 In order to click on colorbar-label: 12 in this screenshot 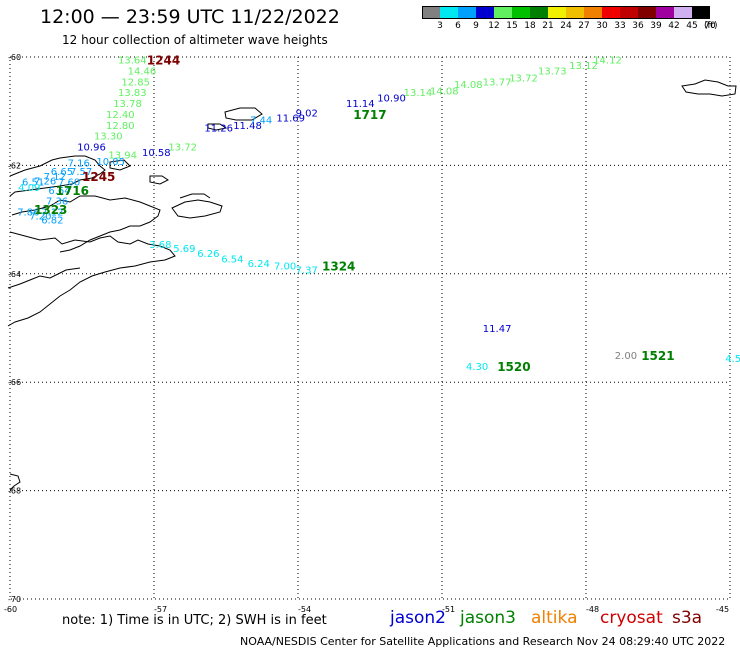, I will do `click(494, 26)`.